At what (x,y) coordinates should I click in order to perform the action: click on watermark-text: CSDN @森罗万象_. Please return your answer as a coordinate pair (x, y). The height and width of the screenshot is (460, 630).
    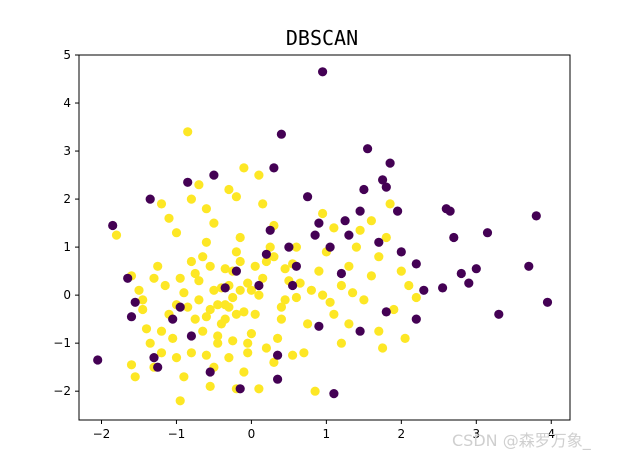
    Looking at the image, I should click on (522, 441).